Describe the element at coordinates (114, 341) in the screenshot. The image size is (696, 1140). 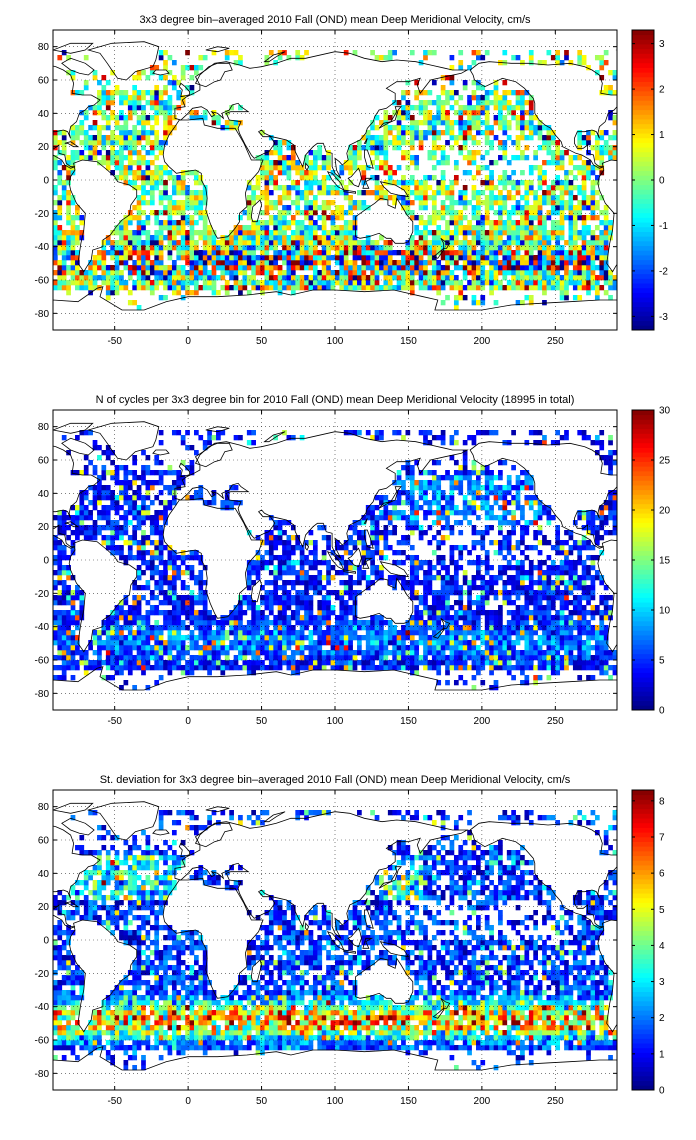
I see `x-tick-label: -50` at that location.